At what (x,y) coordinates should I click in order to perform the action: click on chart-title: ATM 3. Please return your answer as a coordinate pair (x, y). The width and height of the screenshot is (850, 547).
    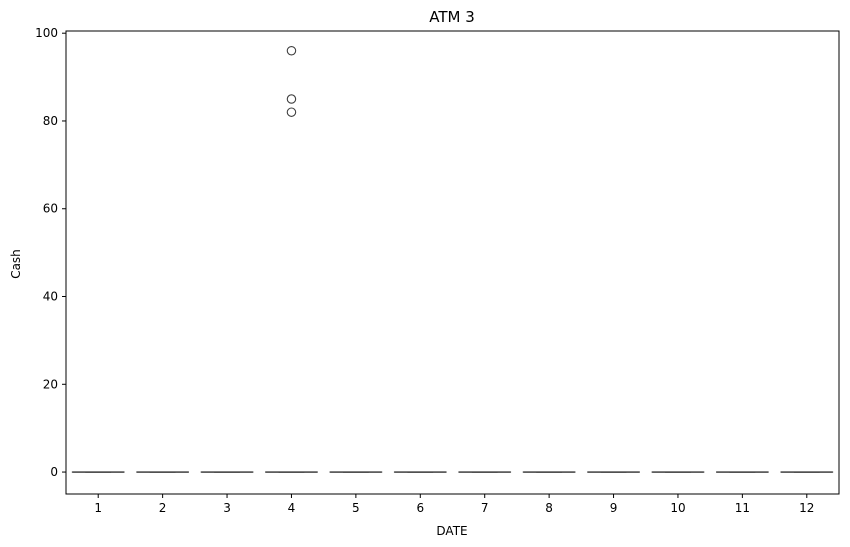
    Looking at the image, I should click on (452, 17).